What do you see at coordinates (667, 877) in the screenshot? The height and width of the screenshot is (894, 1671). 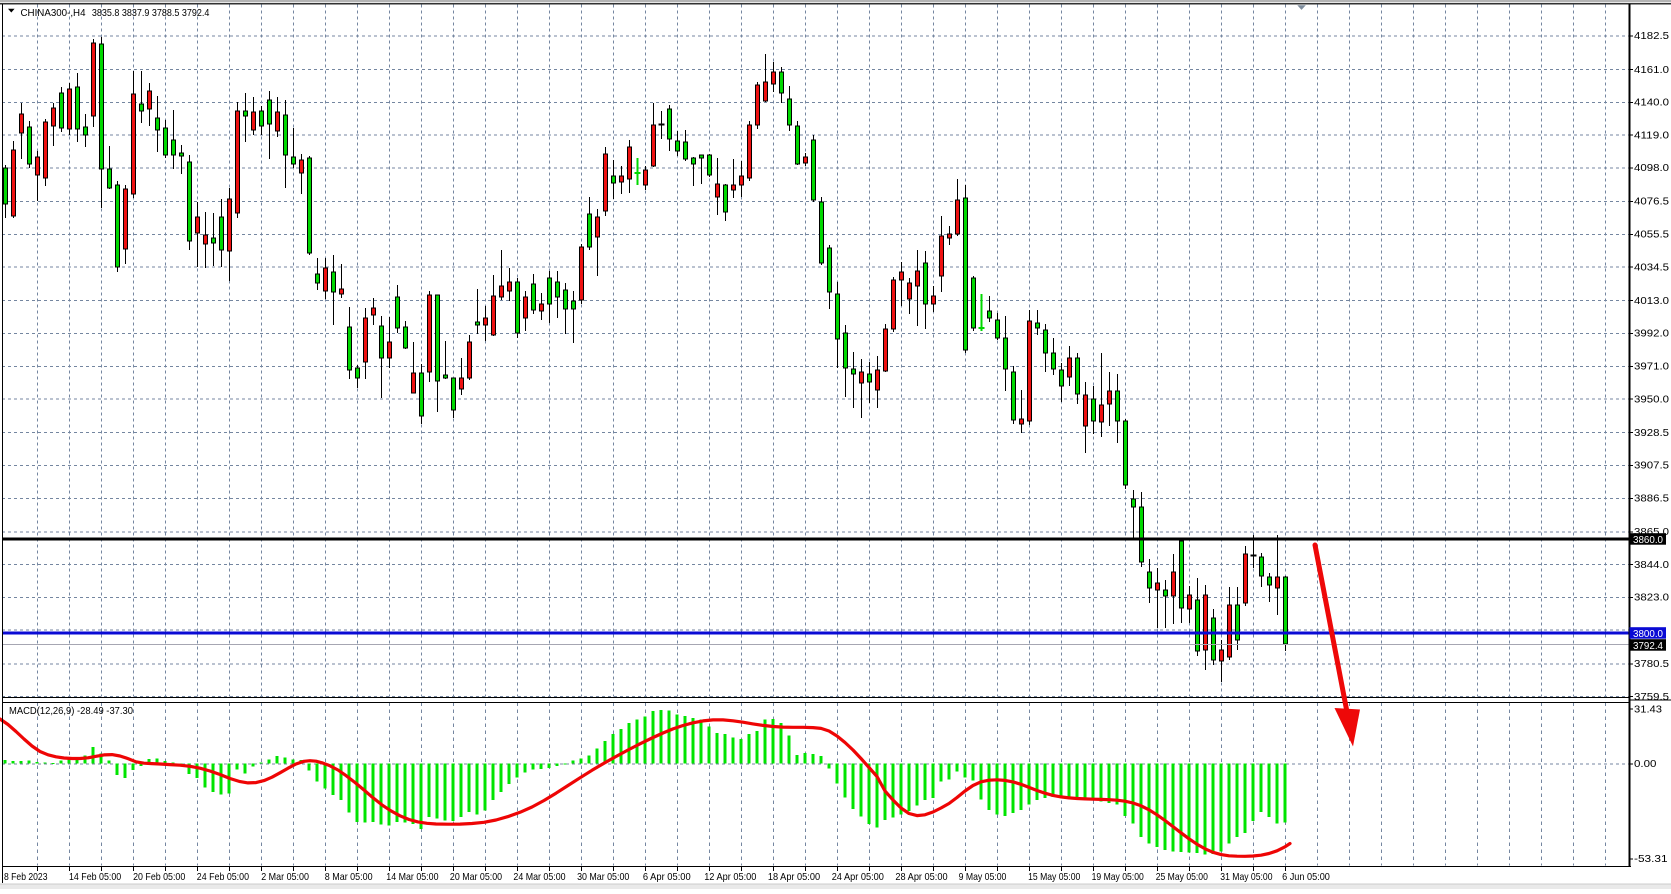 I see `svg-text: 6 Apr 05:00` at bounding box center [667, 877].